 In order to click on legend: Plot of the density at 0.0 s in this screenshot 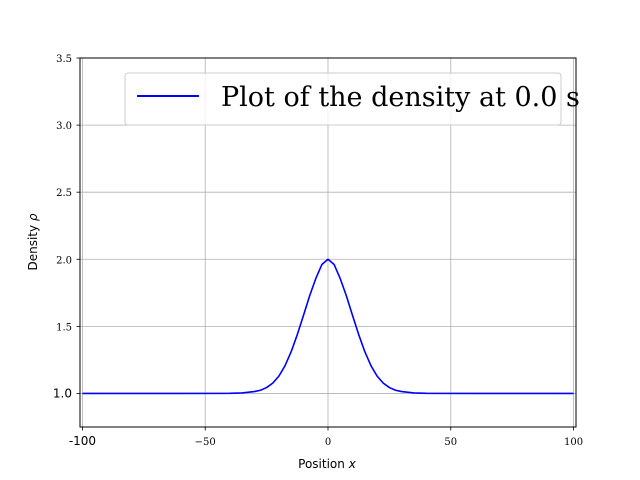, I will do `click(352, 99)`.